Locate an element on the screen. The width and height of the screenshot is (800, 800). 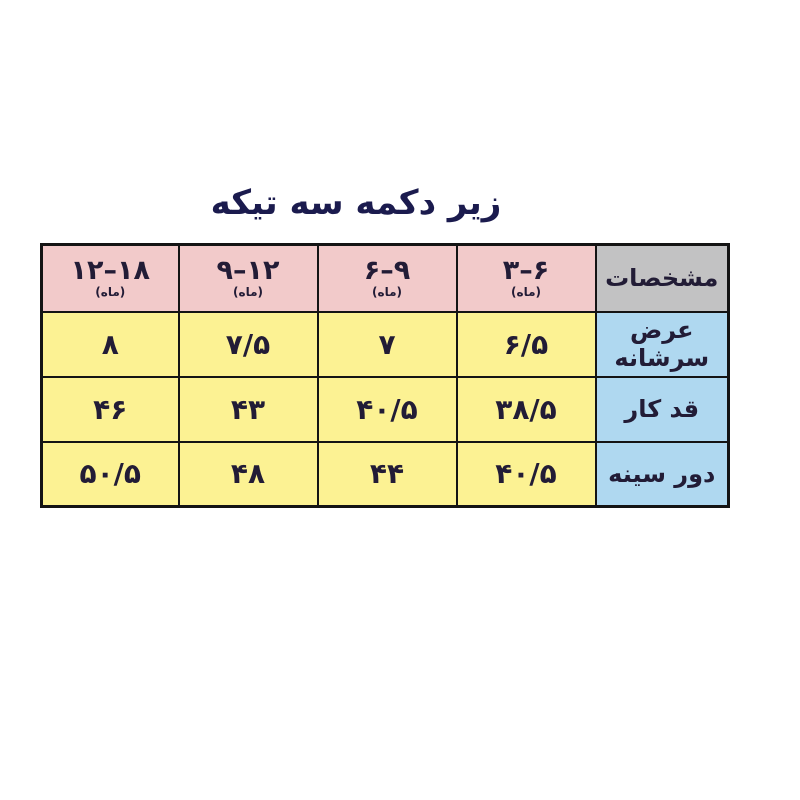
table-row-chest-circumference: دور سینه ۴۰/۵ ۴۴ ۴۸ ۵۰/۵ is located at coordinates (385, 474).